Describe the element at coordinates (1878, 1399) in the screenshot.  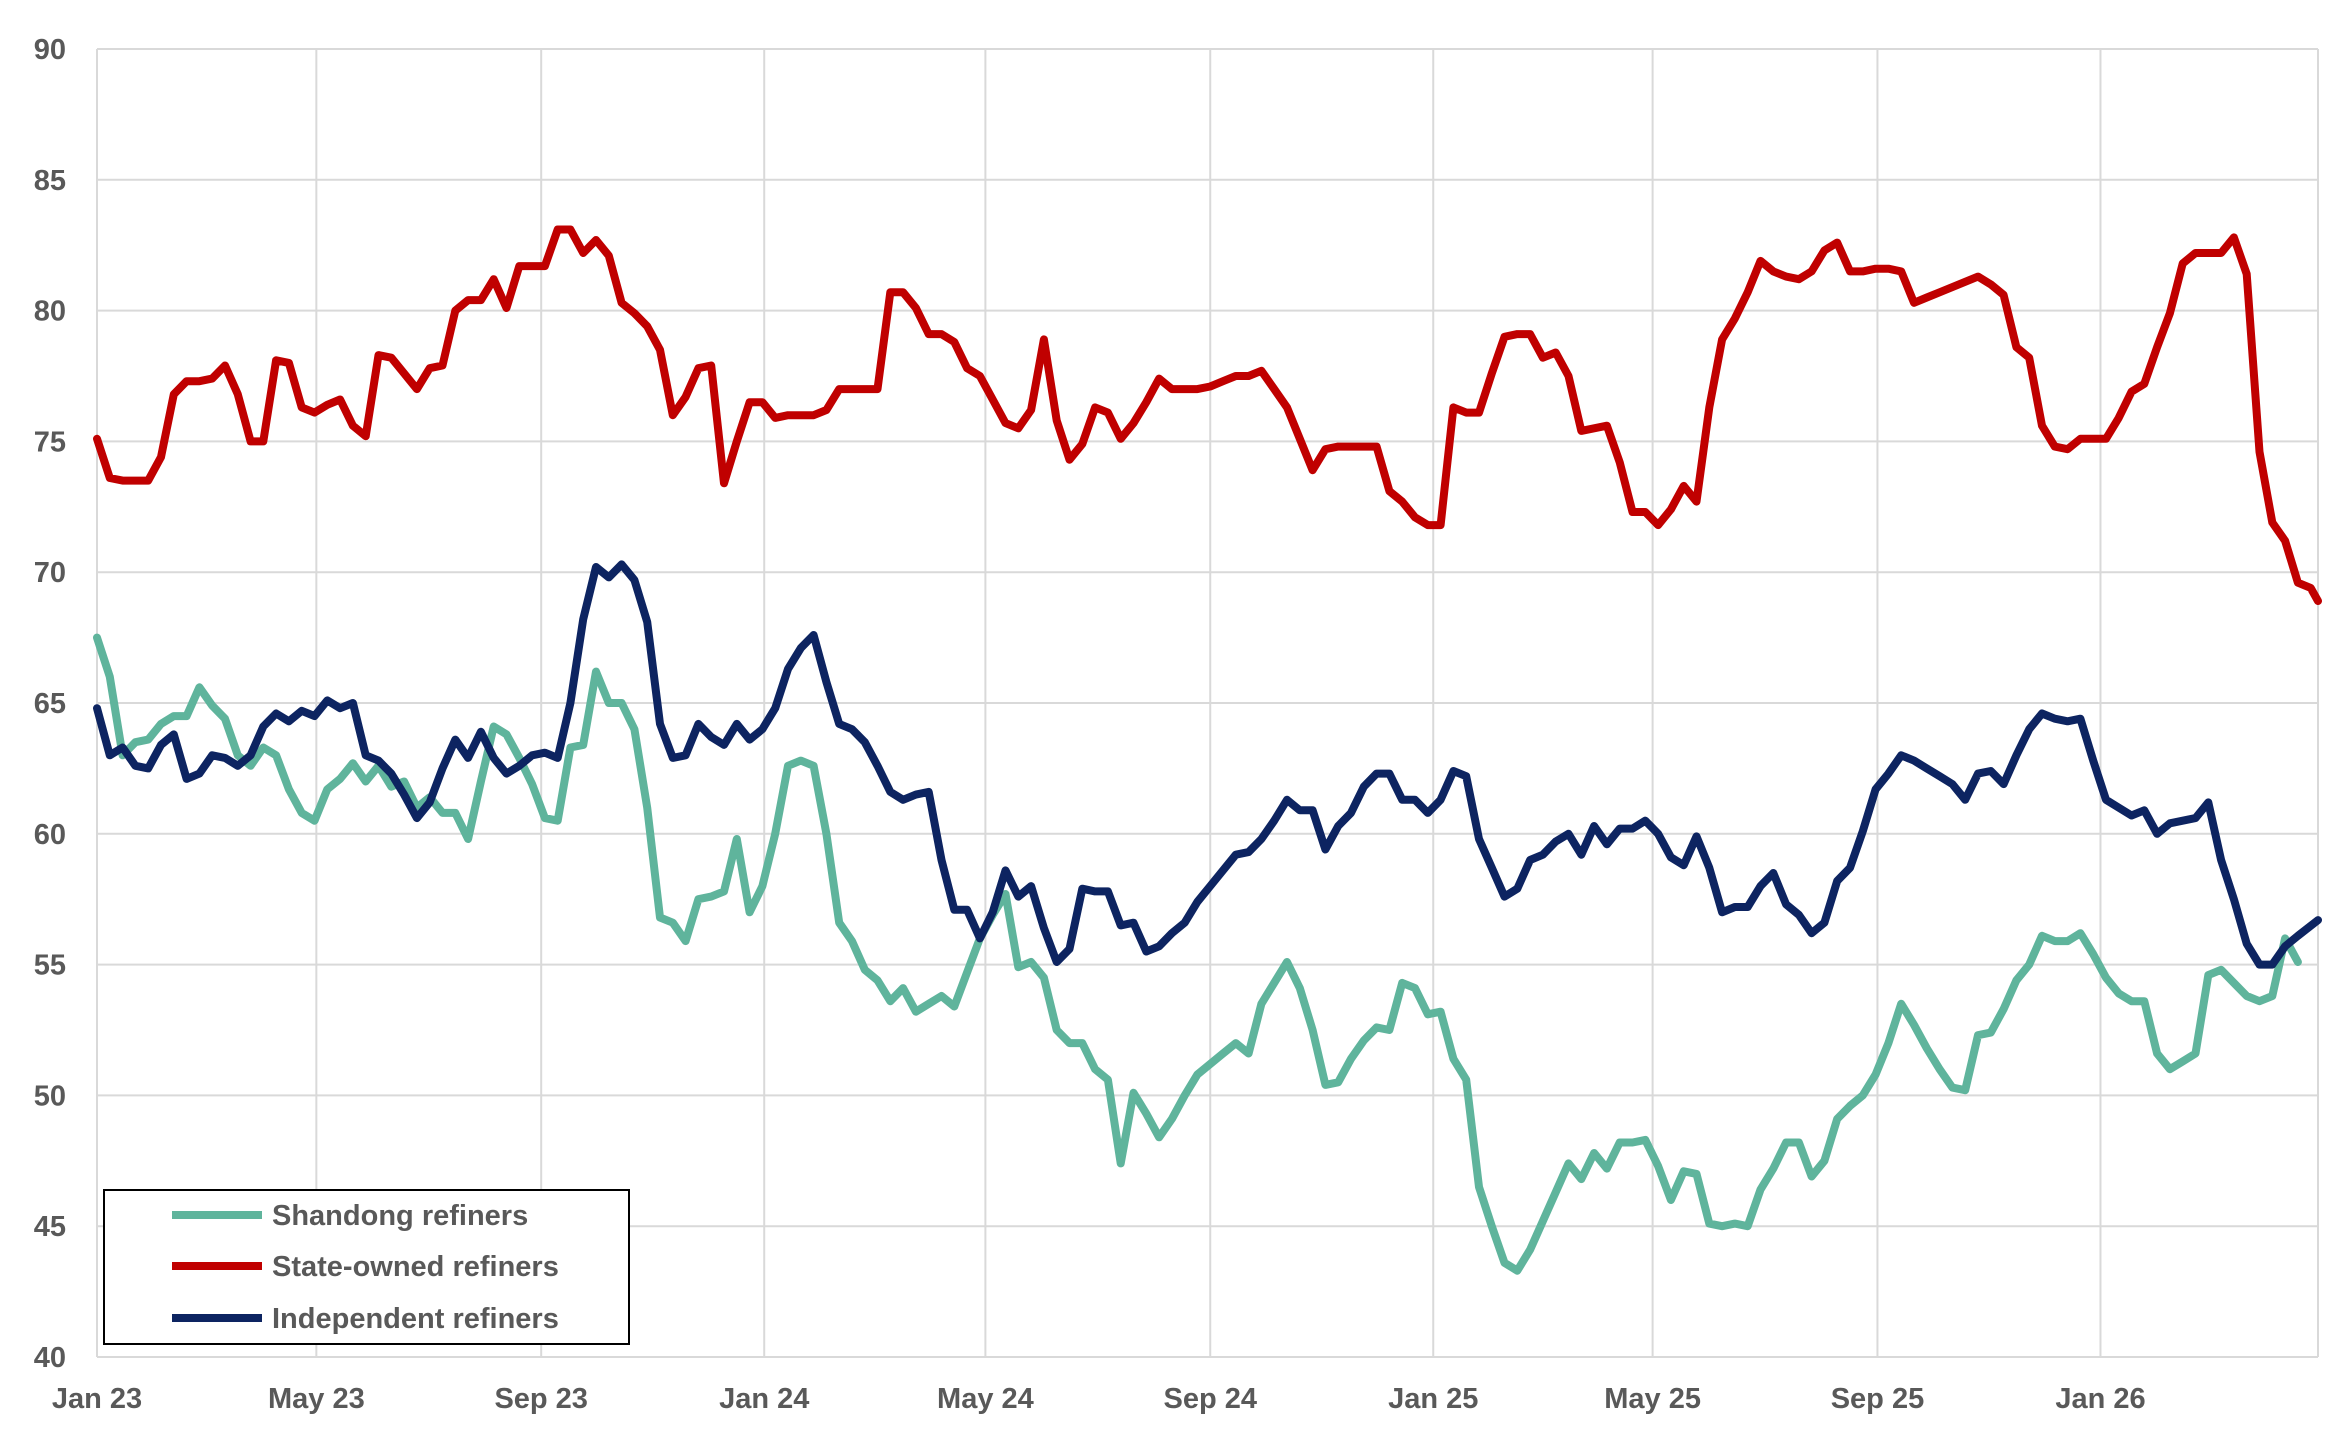
I see `x-tick-label: Sep 25` at that location.